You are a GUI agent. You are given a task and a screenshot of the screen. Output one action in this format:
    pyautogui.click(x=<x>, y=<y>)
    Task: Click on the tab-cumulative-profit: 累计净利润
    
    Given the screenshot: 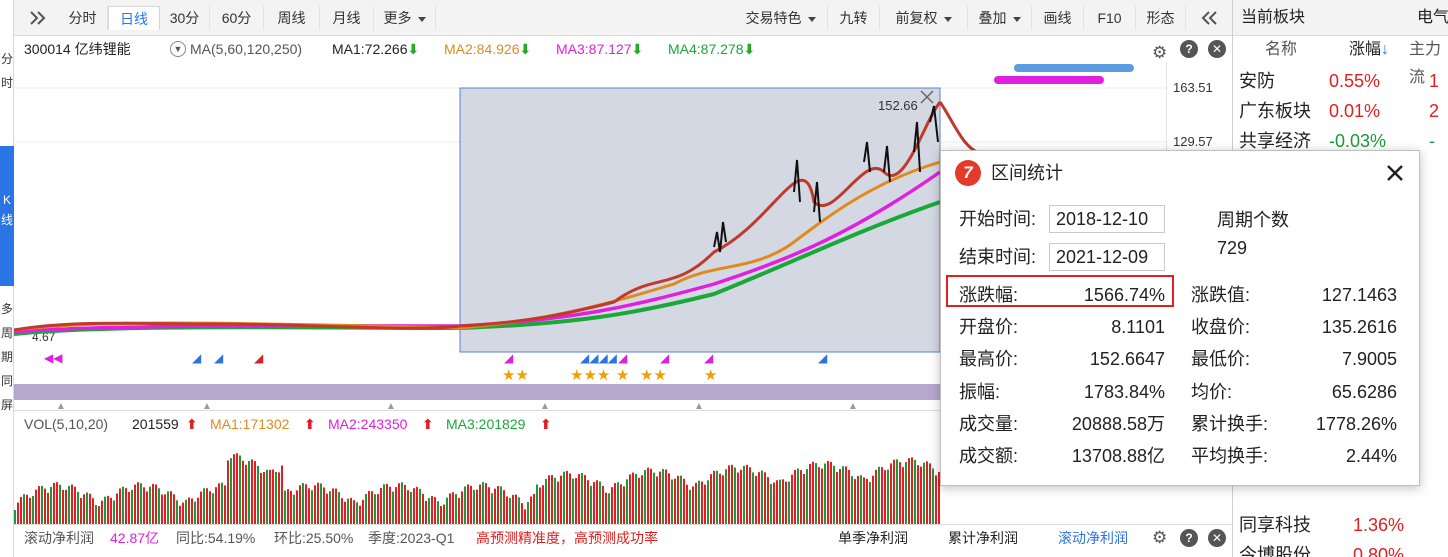 What is the action you would take?
    pyautogui.click(x=983, y=538)
    